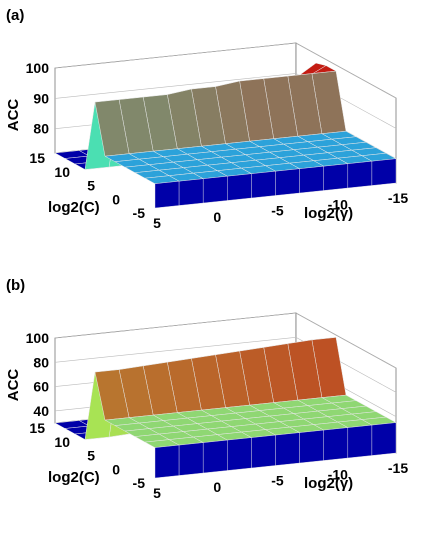 The height and width of the screenshot is (539, 432). Describe the element at coordinates (15, 15) in the screenshot. I see `panel-label: (a)` at that location.